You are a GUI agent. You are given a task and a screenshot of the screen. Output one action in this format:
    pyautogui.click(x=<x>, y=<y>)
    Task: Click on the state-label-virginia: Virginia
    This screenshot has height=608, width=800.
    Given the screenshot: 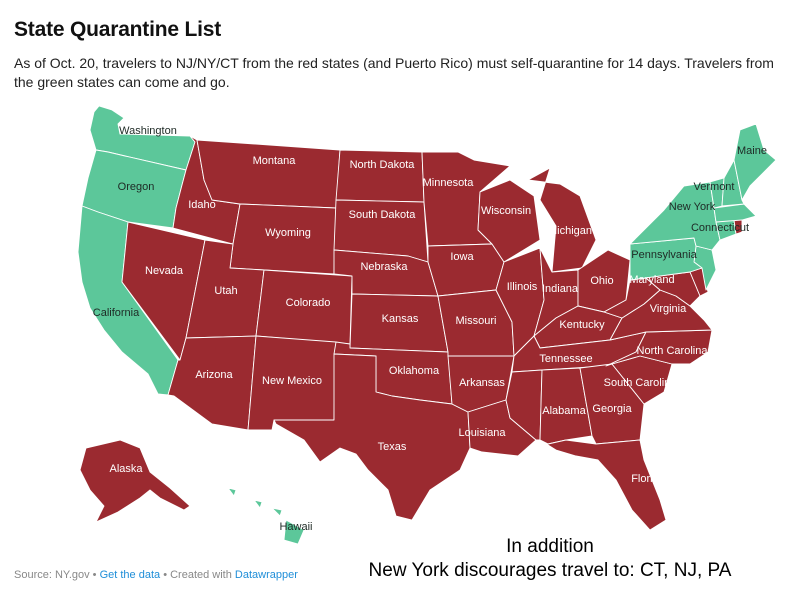 What is the action you would take?
    pyautogui.click(x=668, y=309)
    